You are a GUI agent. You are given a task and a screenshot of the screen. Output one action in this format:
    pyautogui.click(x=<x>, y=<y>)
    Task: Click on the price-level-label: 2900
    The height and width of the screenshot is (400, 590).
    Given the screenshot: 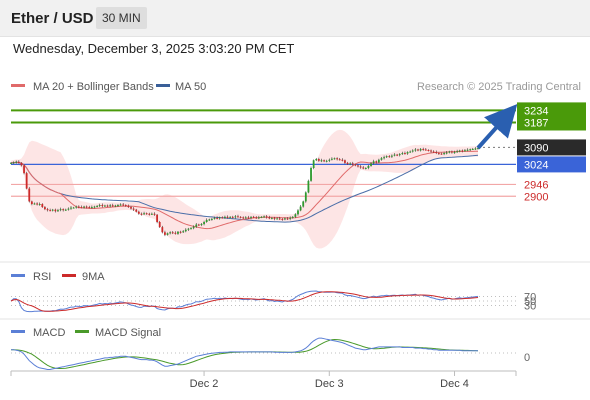 What is the action you would take?
    pyautogui.click(x=536, y=197)
    